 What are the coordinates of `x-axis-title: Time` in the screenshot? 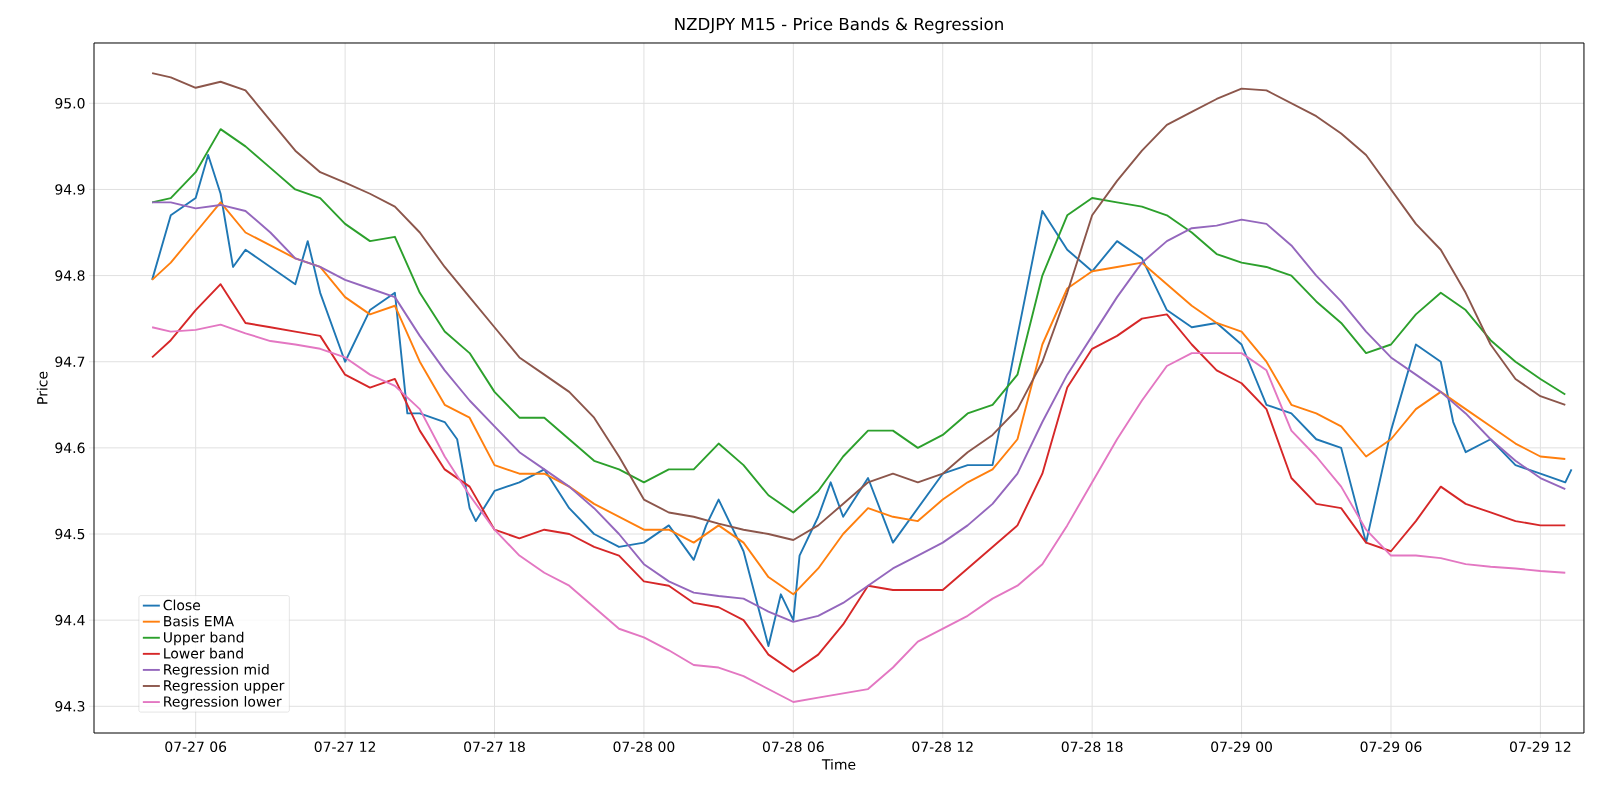 It's located at (838, 764).